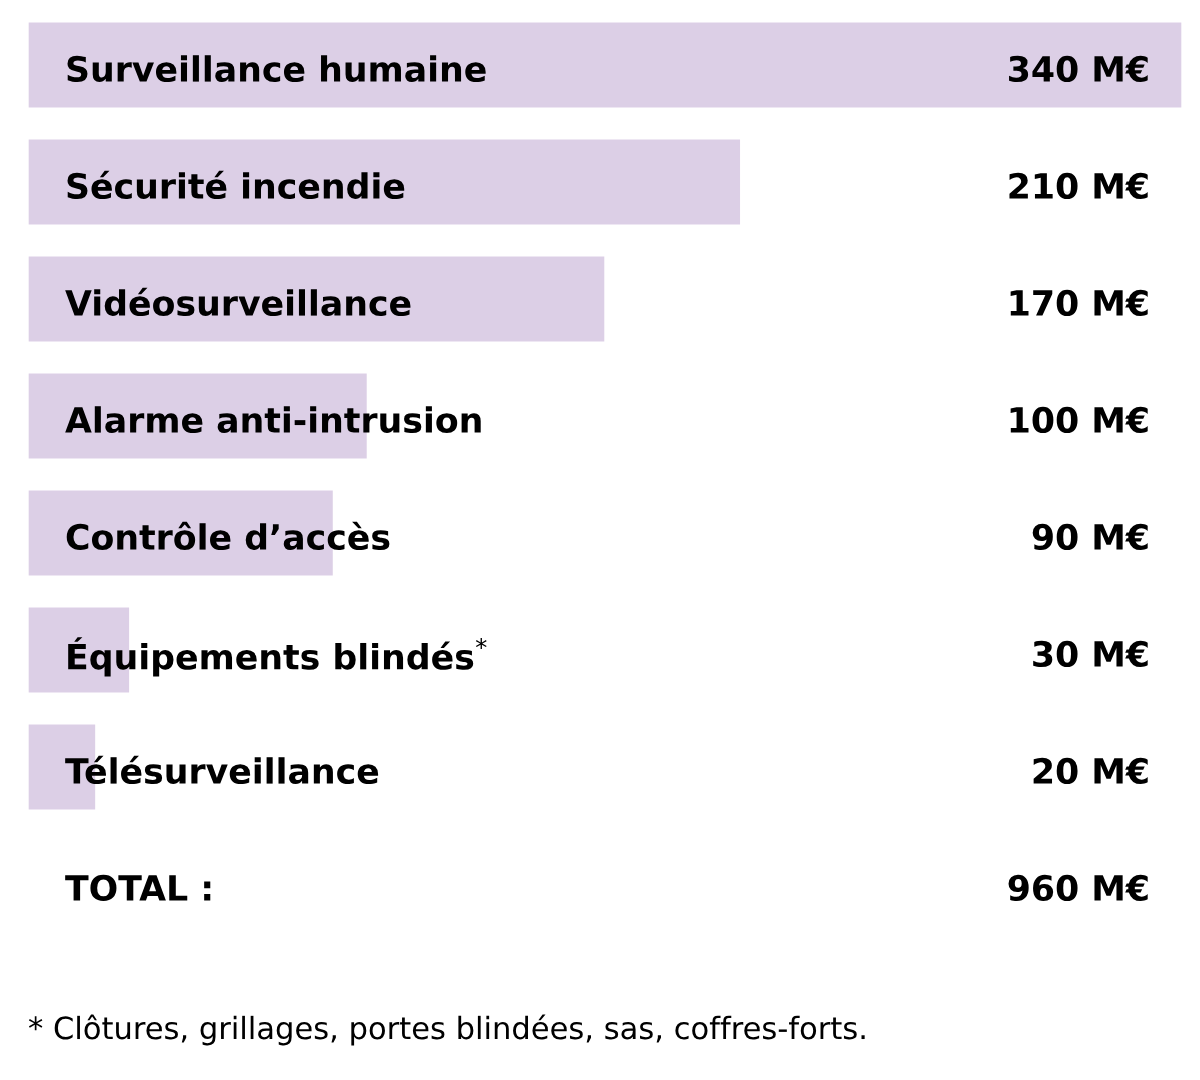 The width and height of the screenshot is (1200, 1080). I want to click on y-tick-label: Télésurveillance, so click(222, 770).